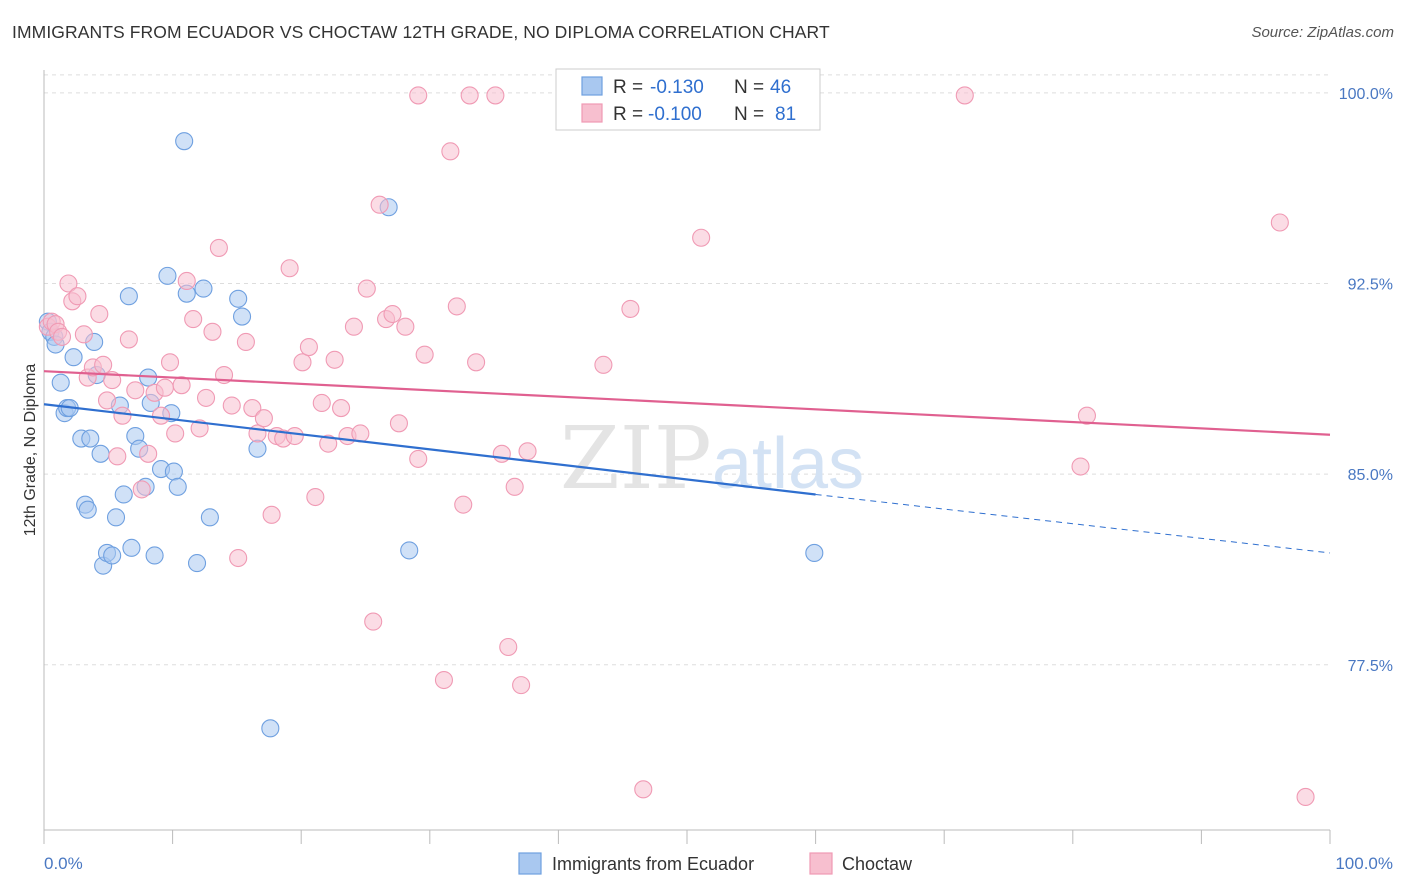 The width and height of the screenshot is (1406, 892). I want to click on stats-r-label-ecuador: R =, so click(628, 87).